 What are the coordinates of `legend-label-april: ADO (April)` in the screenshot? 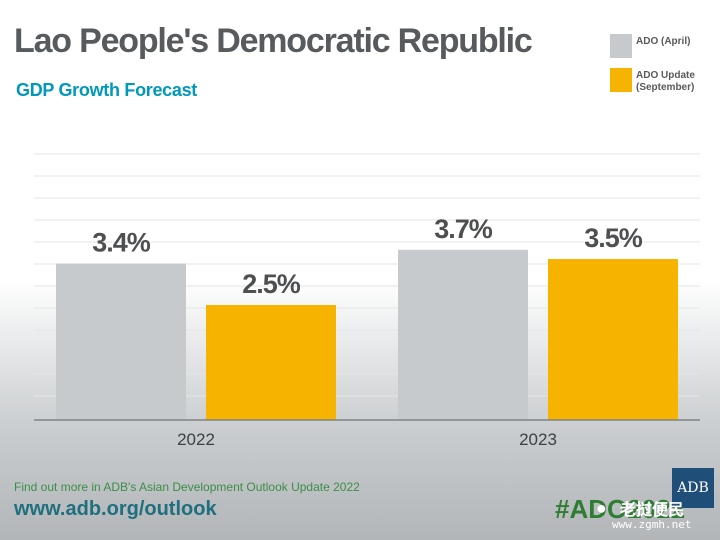 It's located at (663, 41).